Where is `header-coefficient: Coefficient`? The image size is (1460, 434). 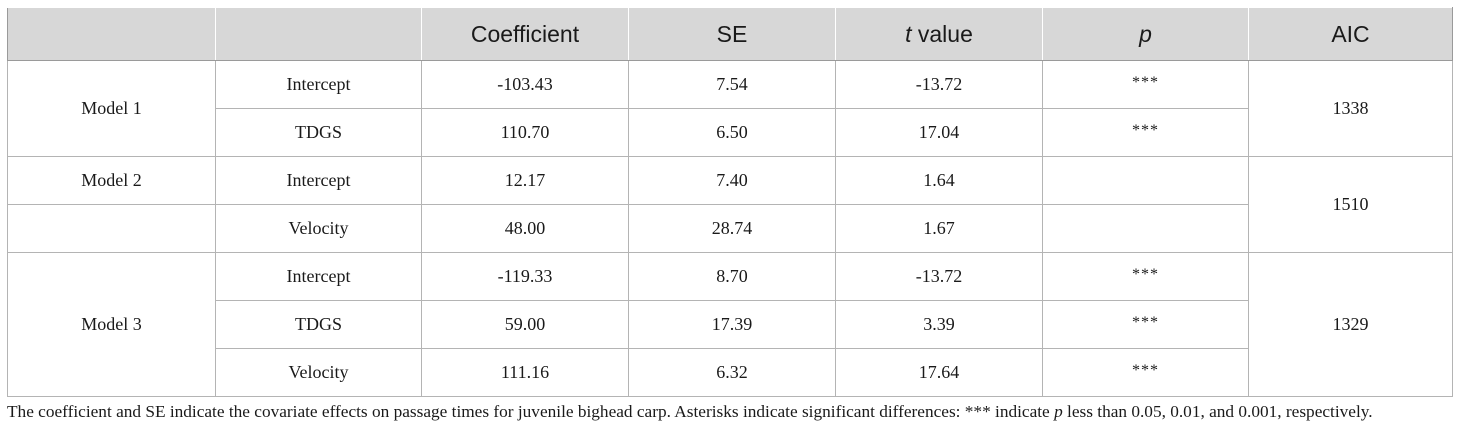 header-coefficient: Coefficient is located at coordinates (525, 34).